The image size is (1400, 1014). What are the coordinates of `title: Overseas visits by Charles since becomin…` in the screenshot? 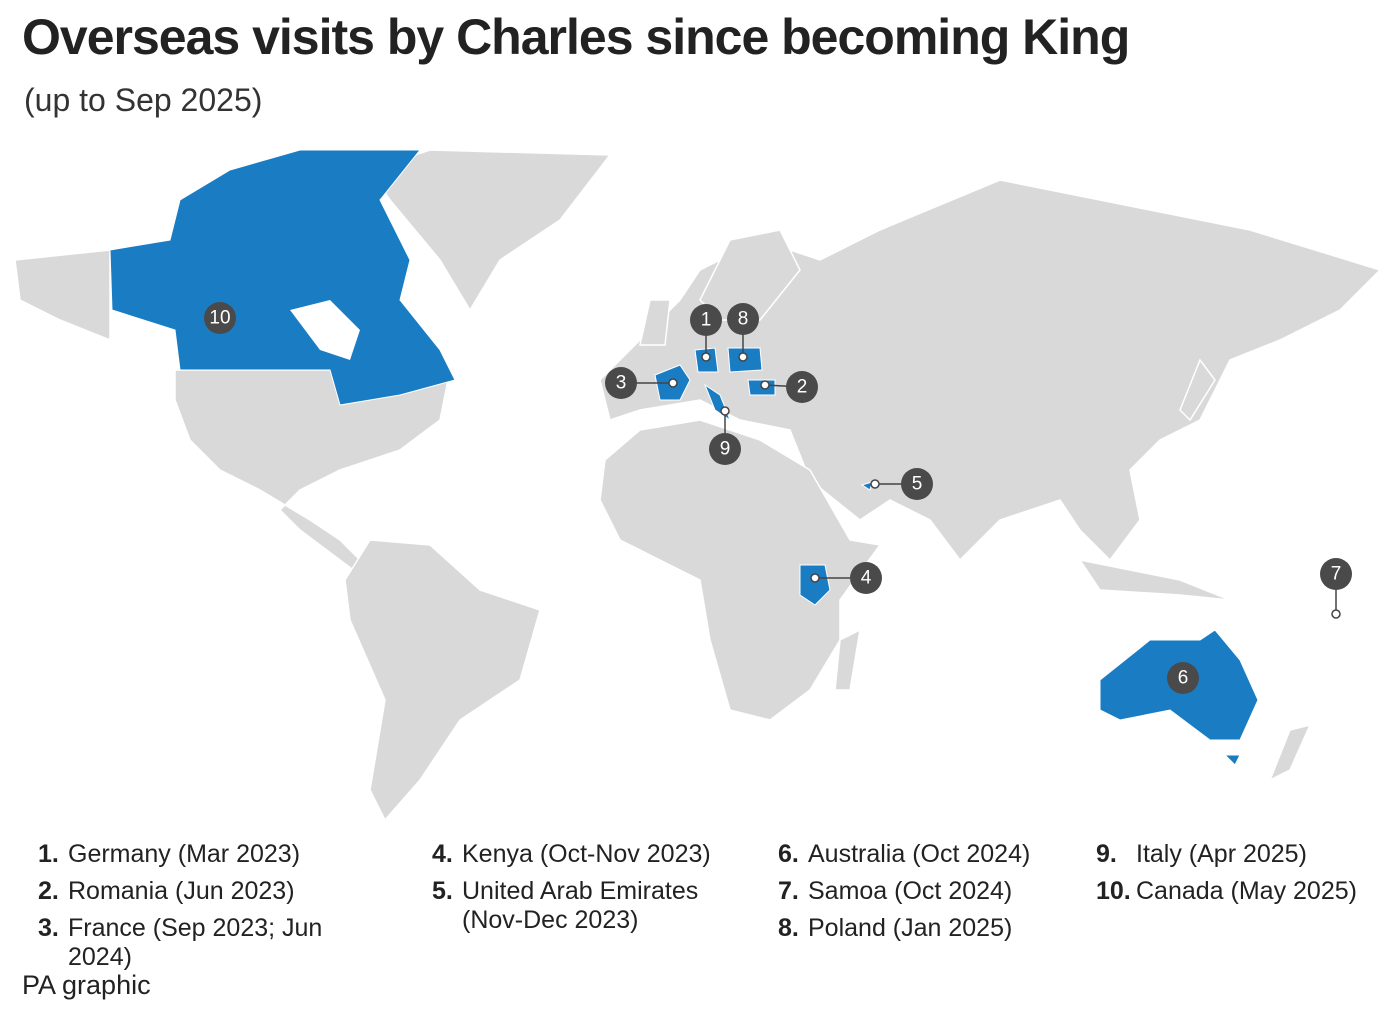 It's located at (576, 37).